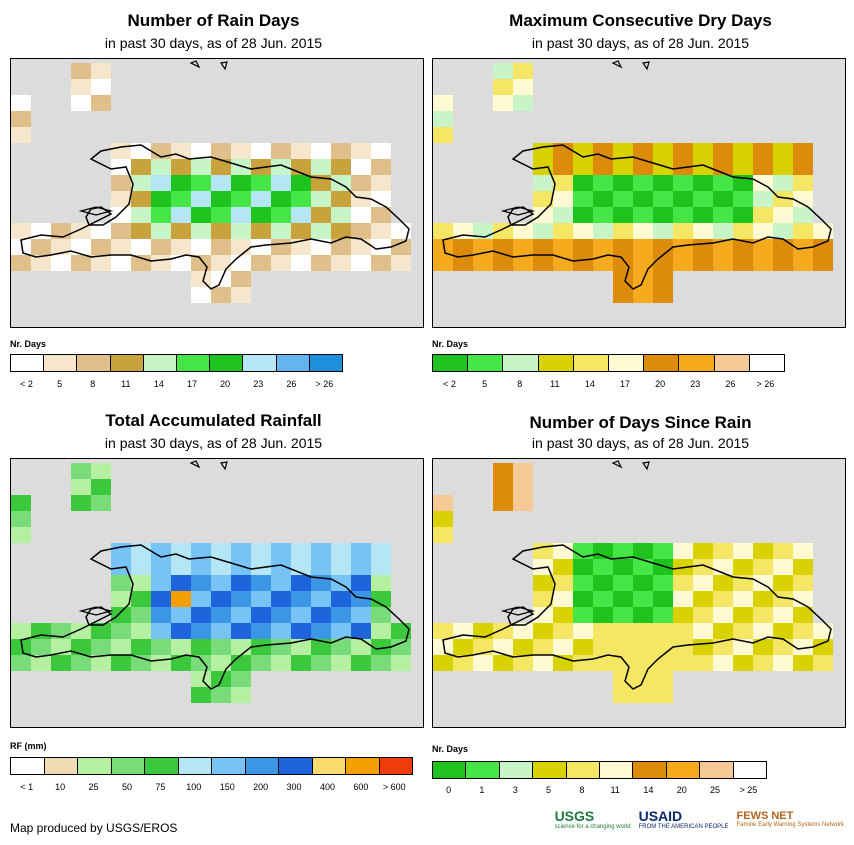 This screenshot has height=845, width=854. Describe the element at coordinates (574, 816) in the screenshot. I see `usgs-logo-text: USGS` at that location.